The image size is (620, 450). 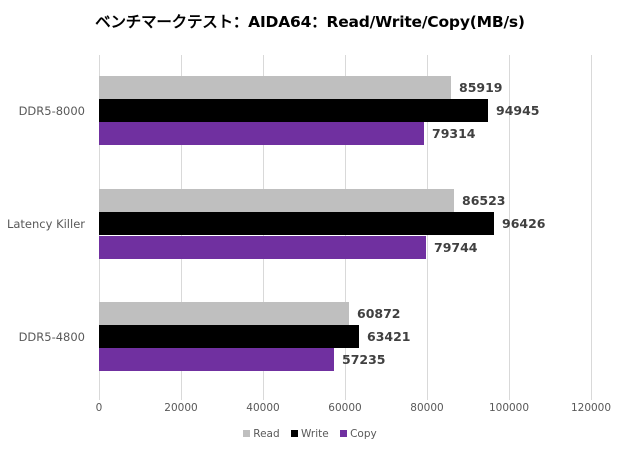 What do you see at coordinates (524, 223) in the screenshot?
I see `data-label: 96426` at bounding box center [524, 223].